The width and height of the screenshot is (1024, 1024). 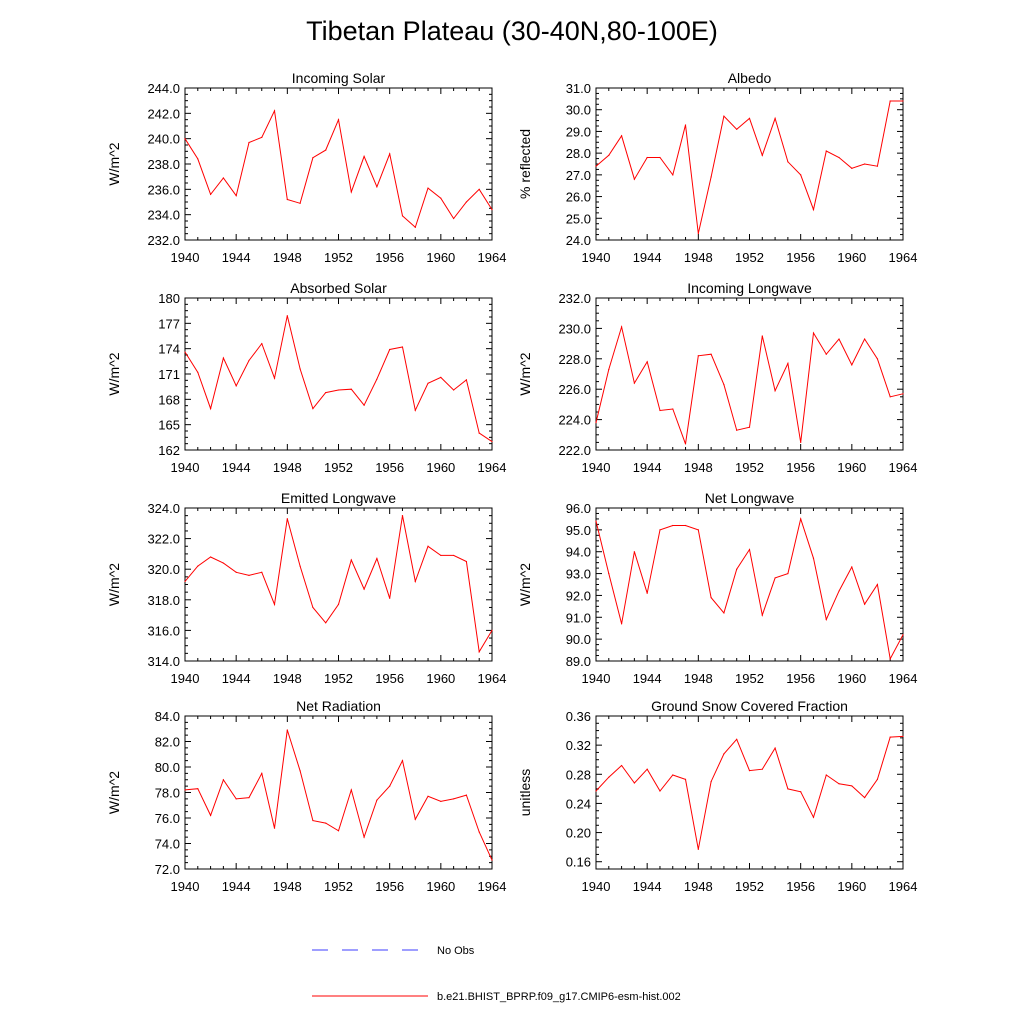 What do you see at coordinates (578, 574) in the screenshot?
I see `y-tick-label: 93.0` at bounding box center [578, 574].